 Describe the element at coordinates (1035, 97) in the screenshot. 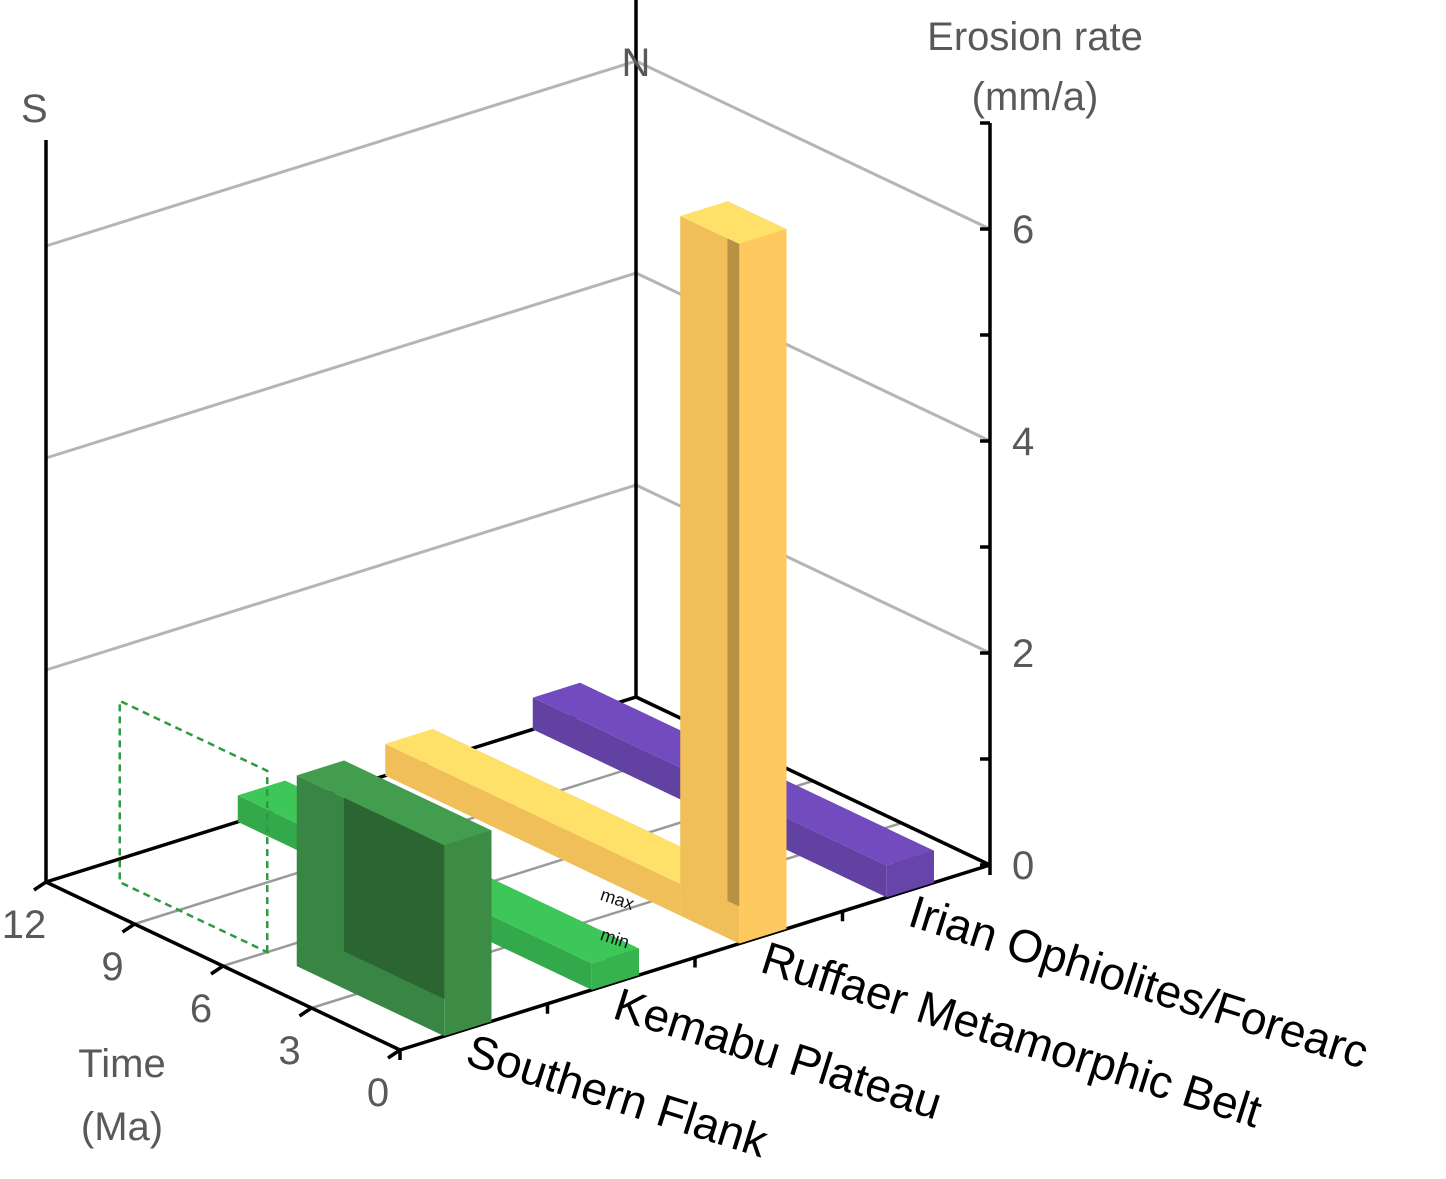

I see `z-axis-unit: (mm/a)` at that location.